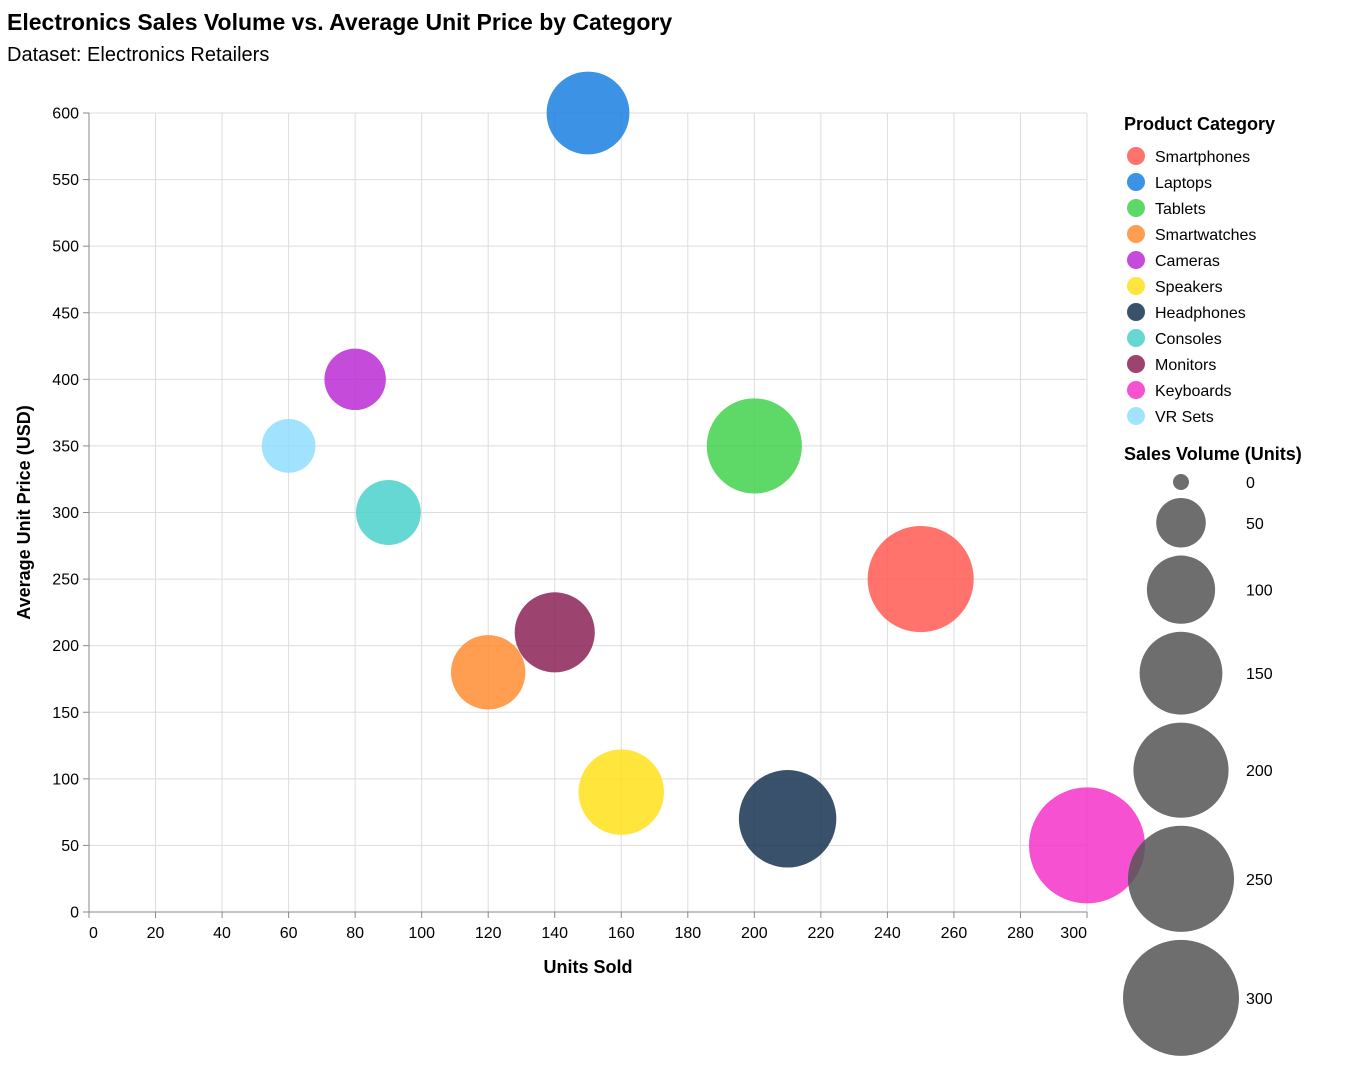 Image resolution: width=1352 pixels, height=1074 pixels. I want to click on size-legend-label: 200, so click(1259, 771).